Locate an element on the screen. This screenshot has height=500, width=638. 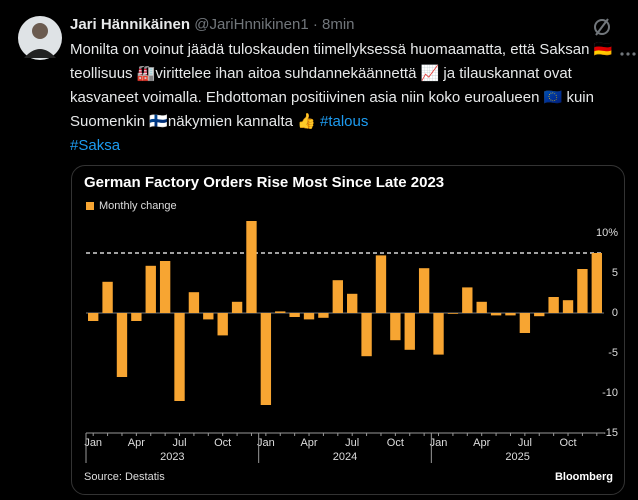
tweet-icons is located at coordinates (327, 38).